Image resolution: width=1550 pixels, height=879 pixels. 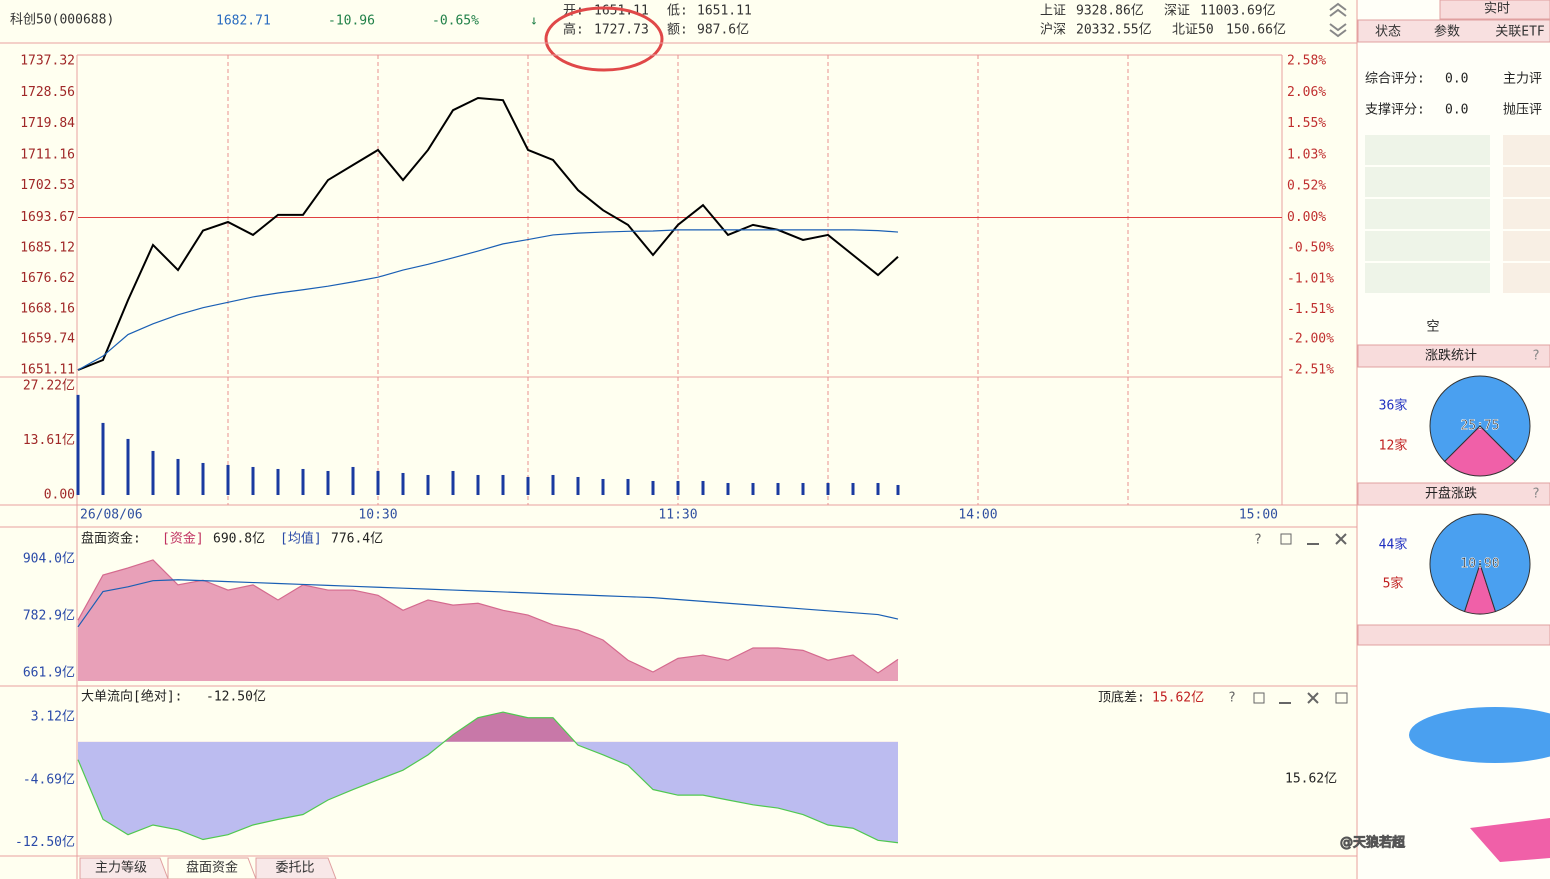 I want to click on market-value: 9328.86亿, so click(x=1110, y=11).